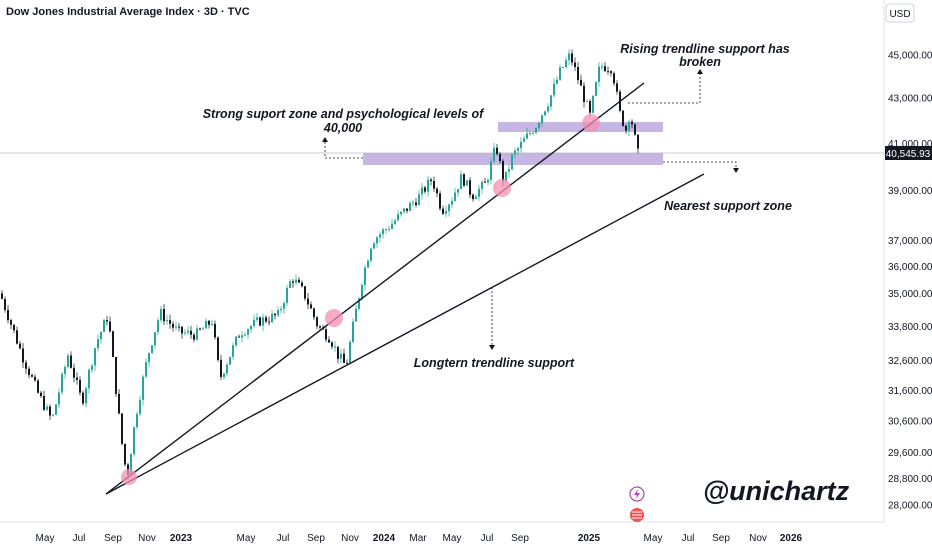 This screenshot has height=550, width=932. What do you see at coordinates (910, 453) in the screenshot?
I see `y-tick-label: 29,600.00` at bounding box center [910, 453].